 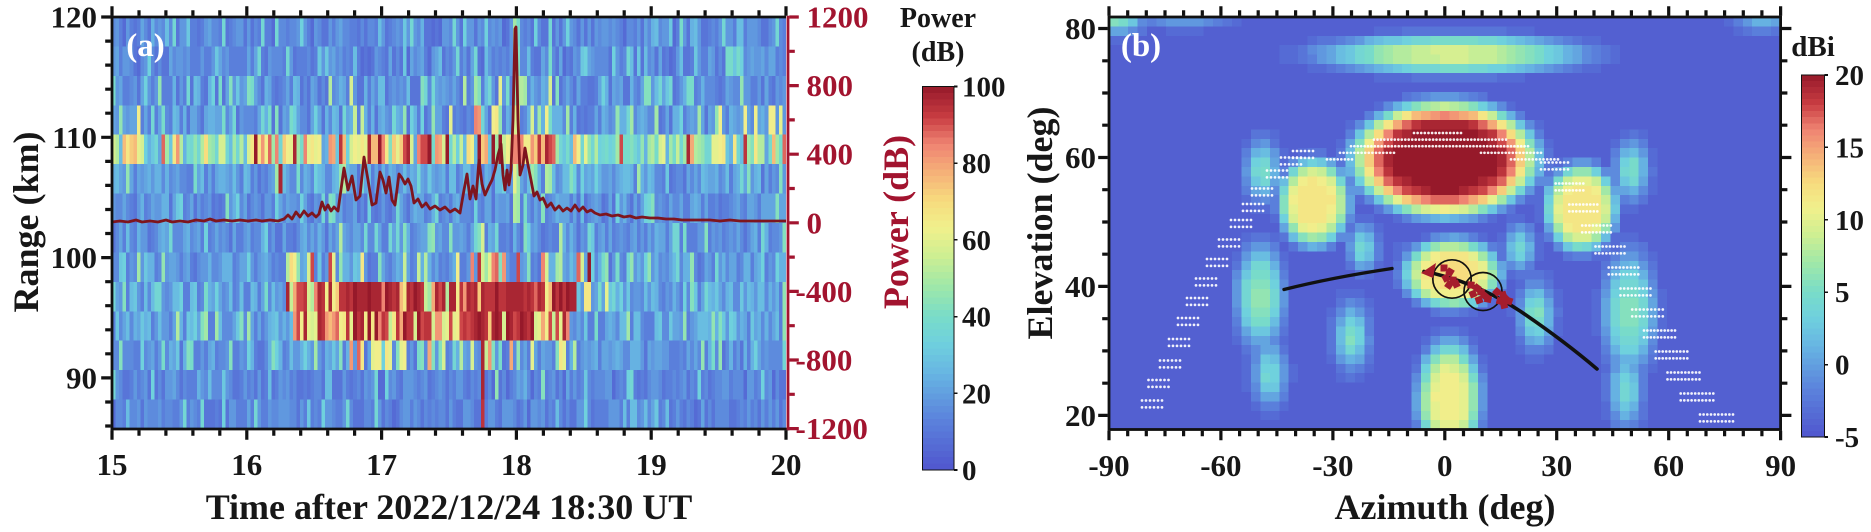 I want to click on svg-text: 30, so click(x=1556, y=465).